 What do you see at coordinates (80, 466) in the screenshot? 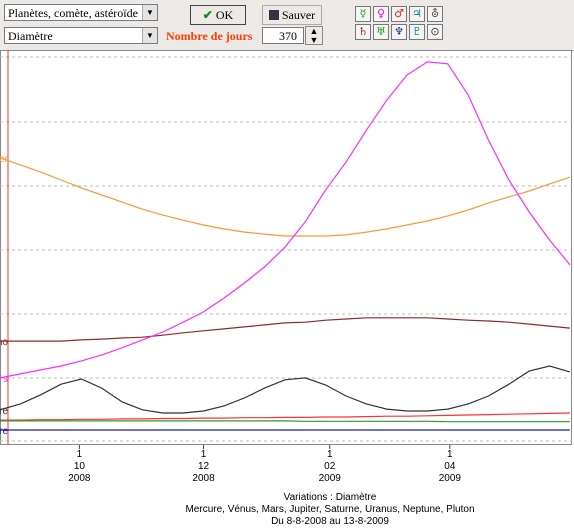
I see `x-tick-label: 10` at bounding box center [80, 466].